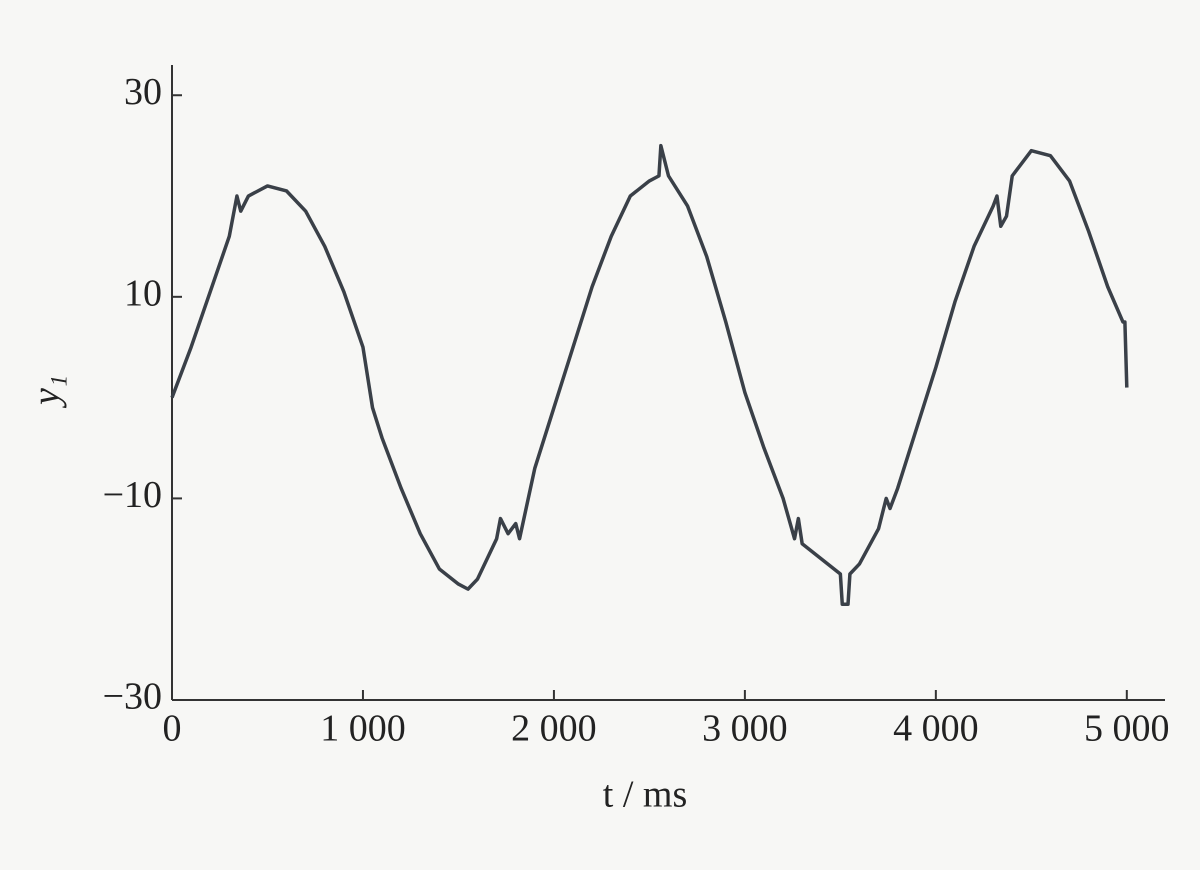 This screenshot has width=1200, height=870. What do you see at coordinates (172, 729) in the screenshot?
I see `x-tick-label: 0` at bounding box center [172, 729].